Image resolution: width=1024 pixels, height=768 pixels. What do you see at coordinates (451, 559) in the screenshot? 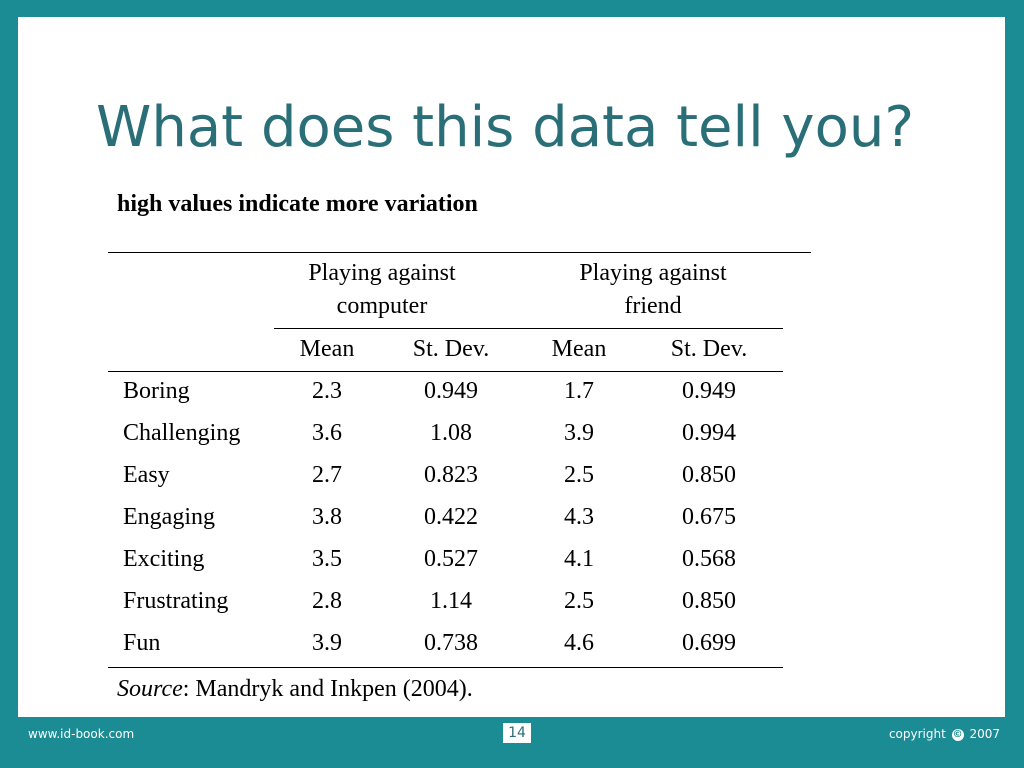
I see `table-cell: 0.527` at bounding box center [451, 559].